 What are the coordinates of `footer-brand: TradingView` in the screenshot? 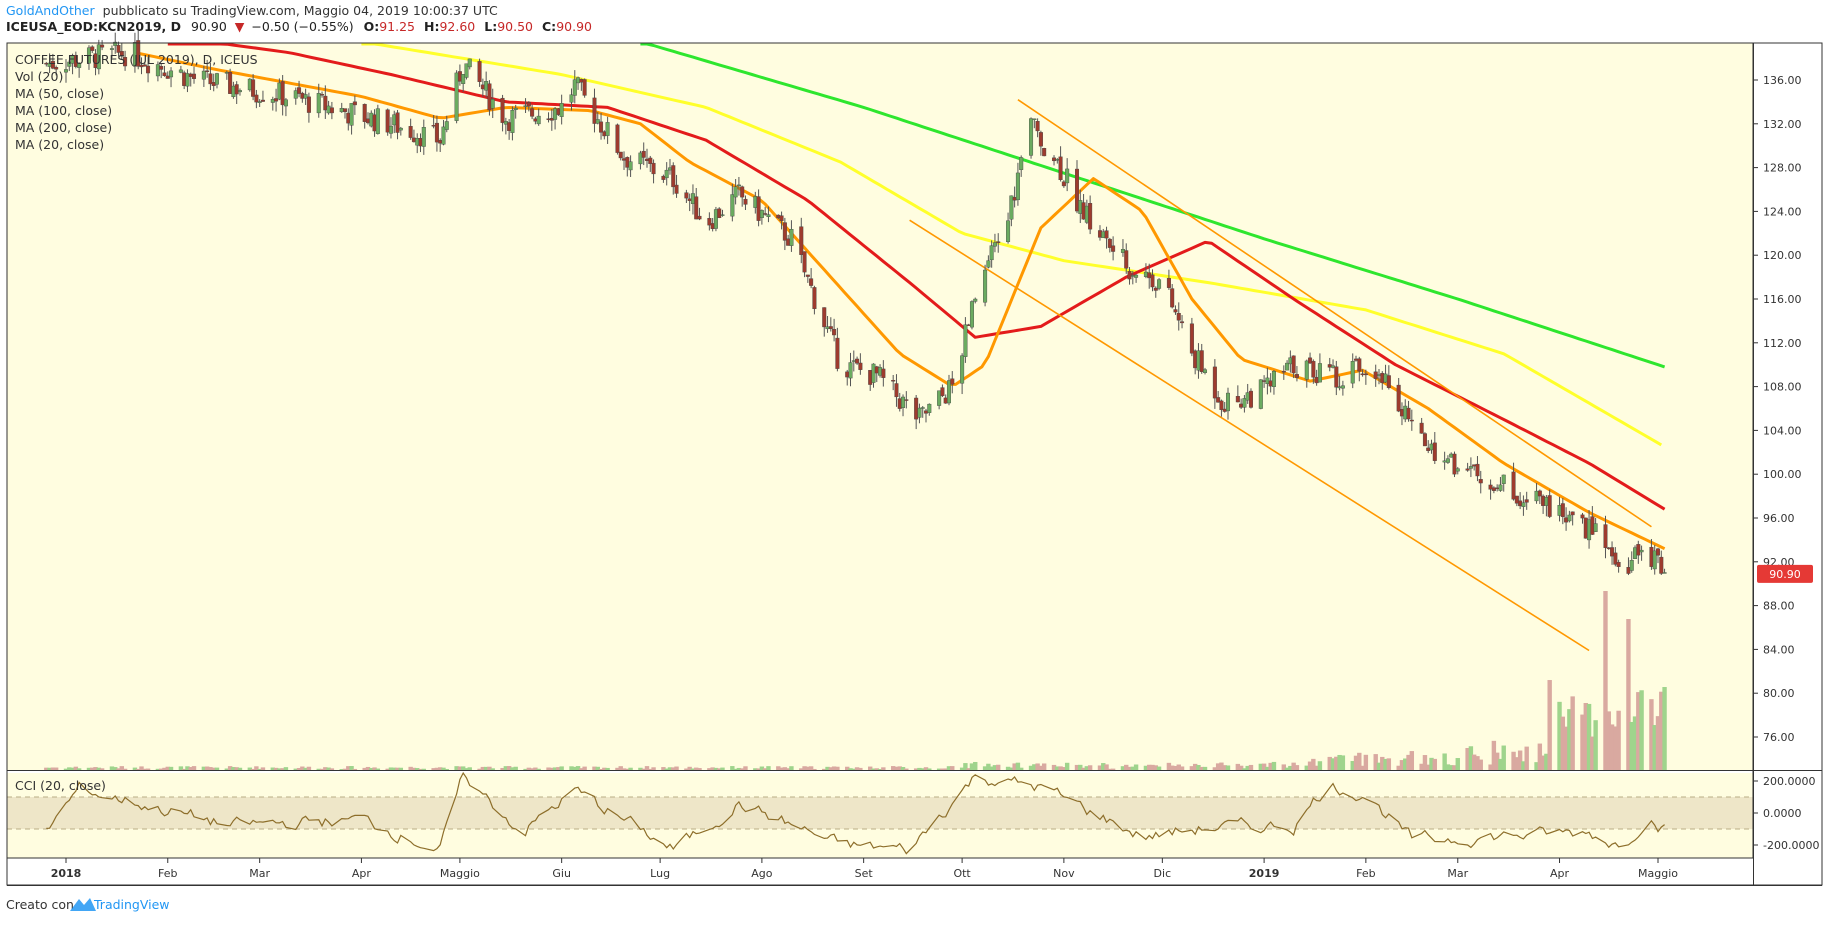 It's located at (131, 904).